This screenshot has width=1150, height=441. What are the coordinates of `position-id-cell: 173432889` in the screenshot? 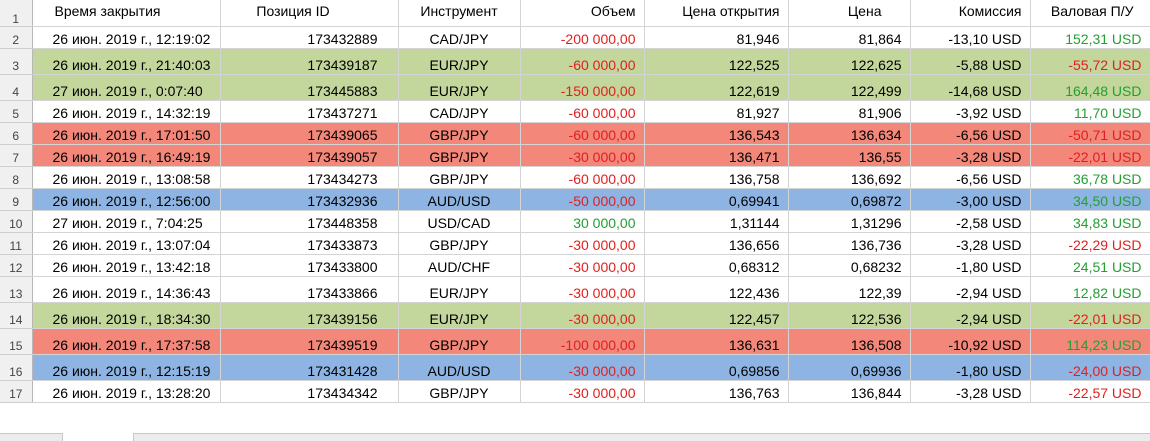 It's located at (309, 37).